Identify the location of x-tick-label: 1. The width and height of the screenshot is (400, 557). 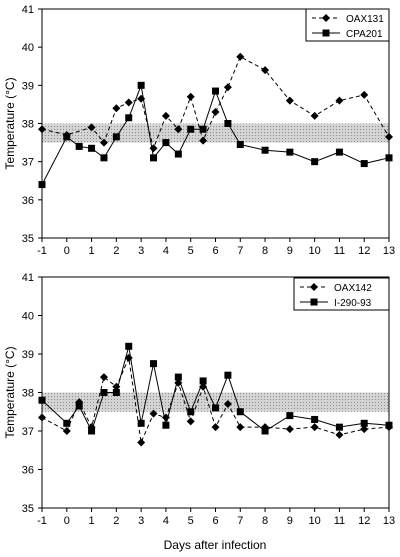
(92, 251).